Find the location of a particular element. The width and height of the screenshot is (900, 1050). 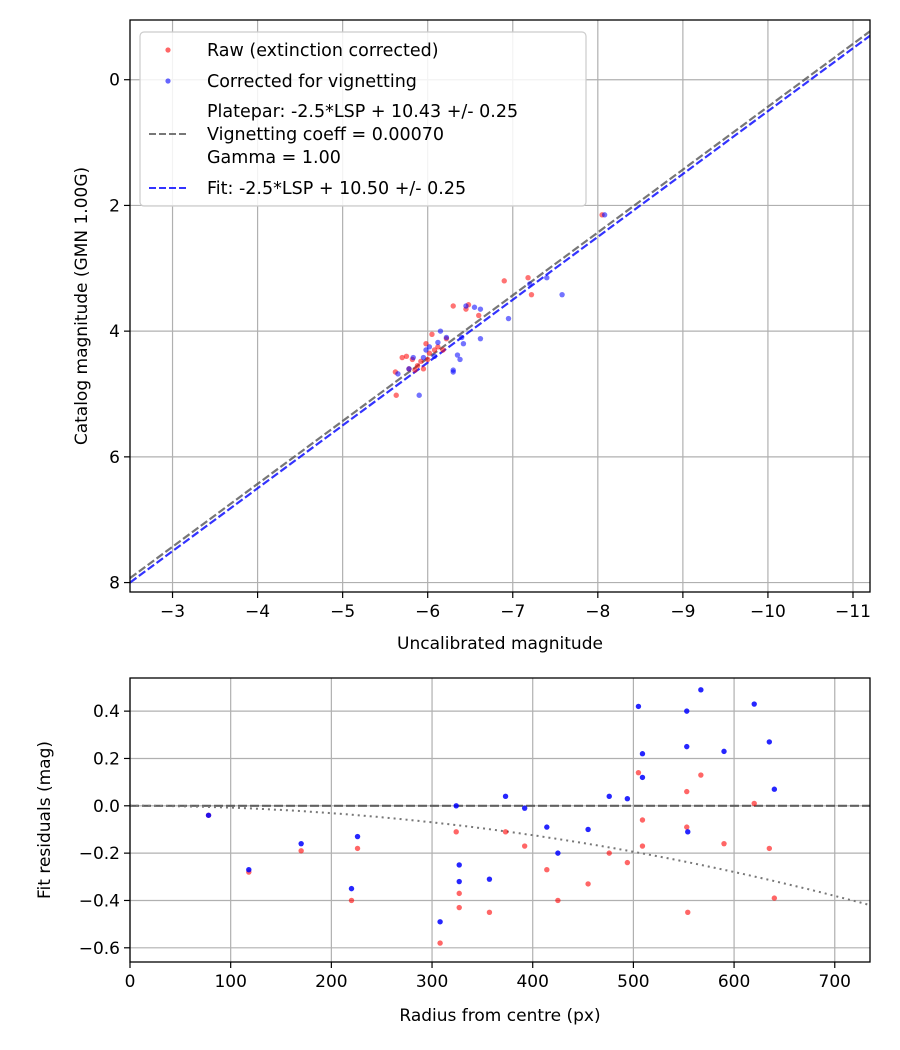

y-tick-label: 0.0 is located at coordinates (106, 807).